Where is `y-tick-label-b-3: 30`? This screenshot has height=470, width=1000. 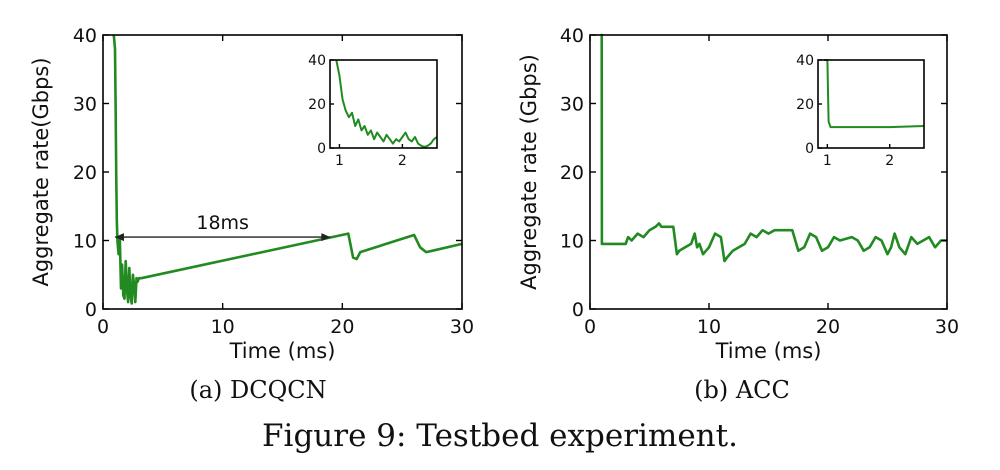
y-tick-label-b-3: 30 is located at coordinates (572, 105).